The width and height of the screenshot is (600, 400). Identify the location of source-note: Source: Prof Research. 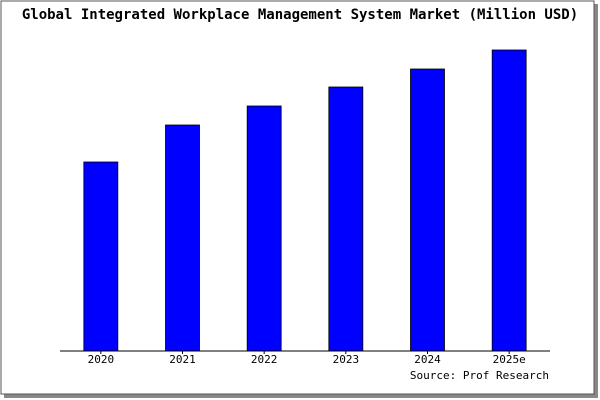
(479, 375).